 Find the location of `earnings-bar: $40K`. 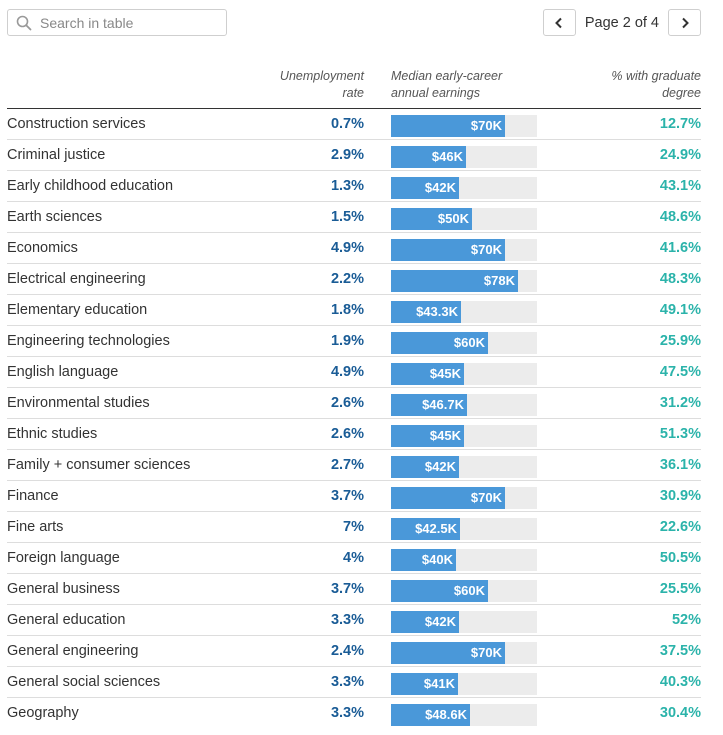

earnings-bar: $40K is located at coordinates (423, 560).